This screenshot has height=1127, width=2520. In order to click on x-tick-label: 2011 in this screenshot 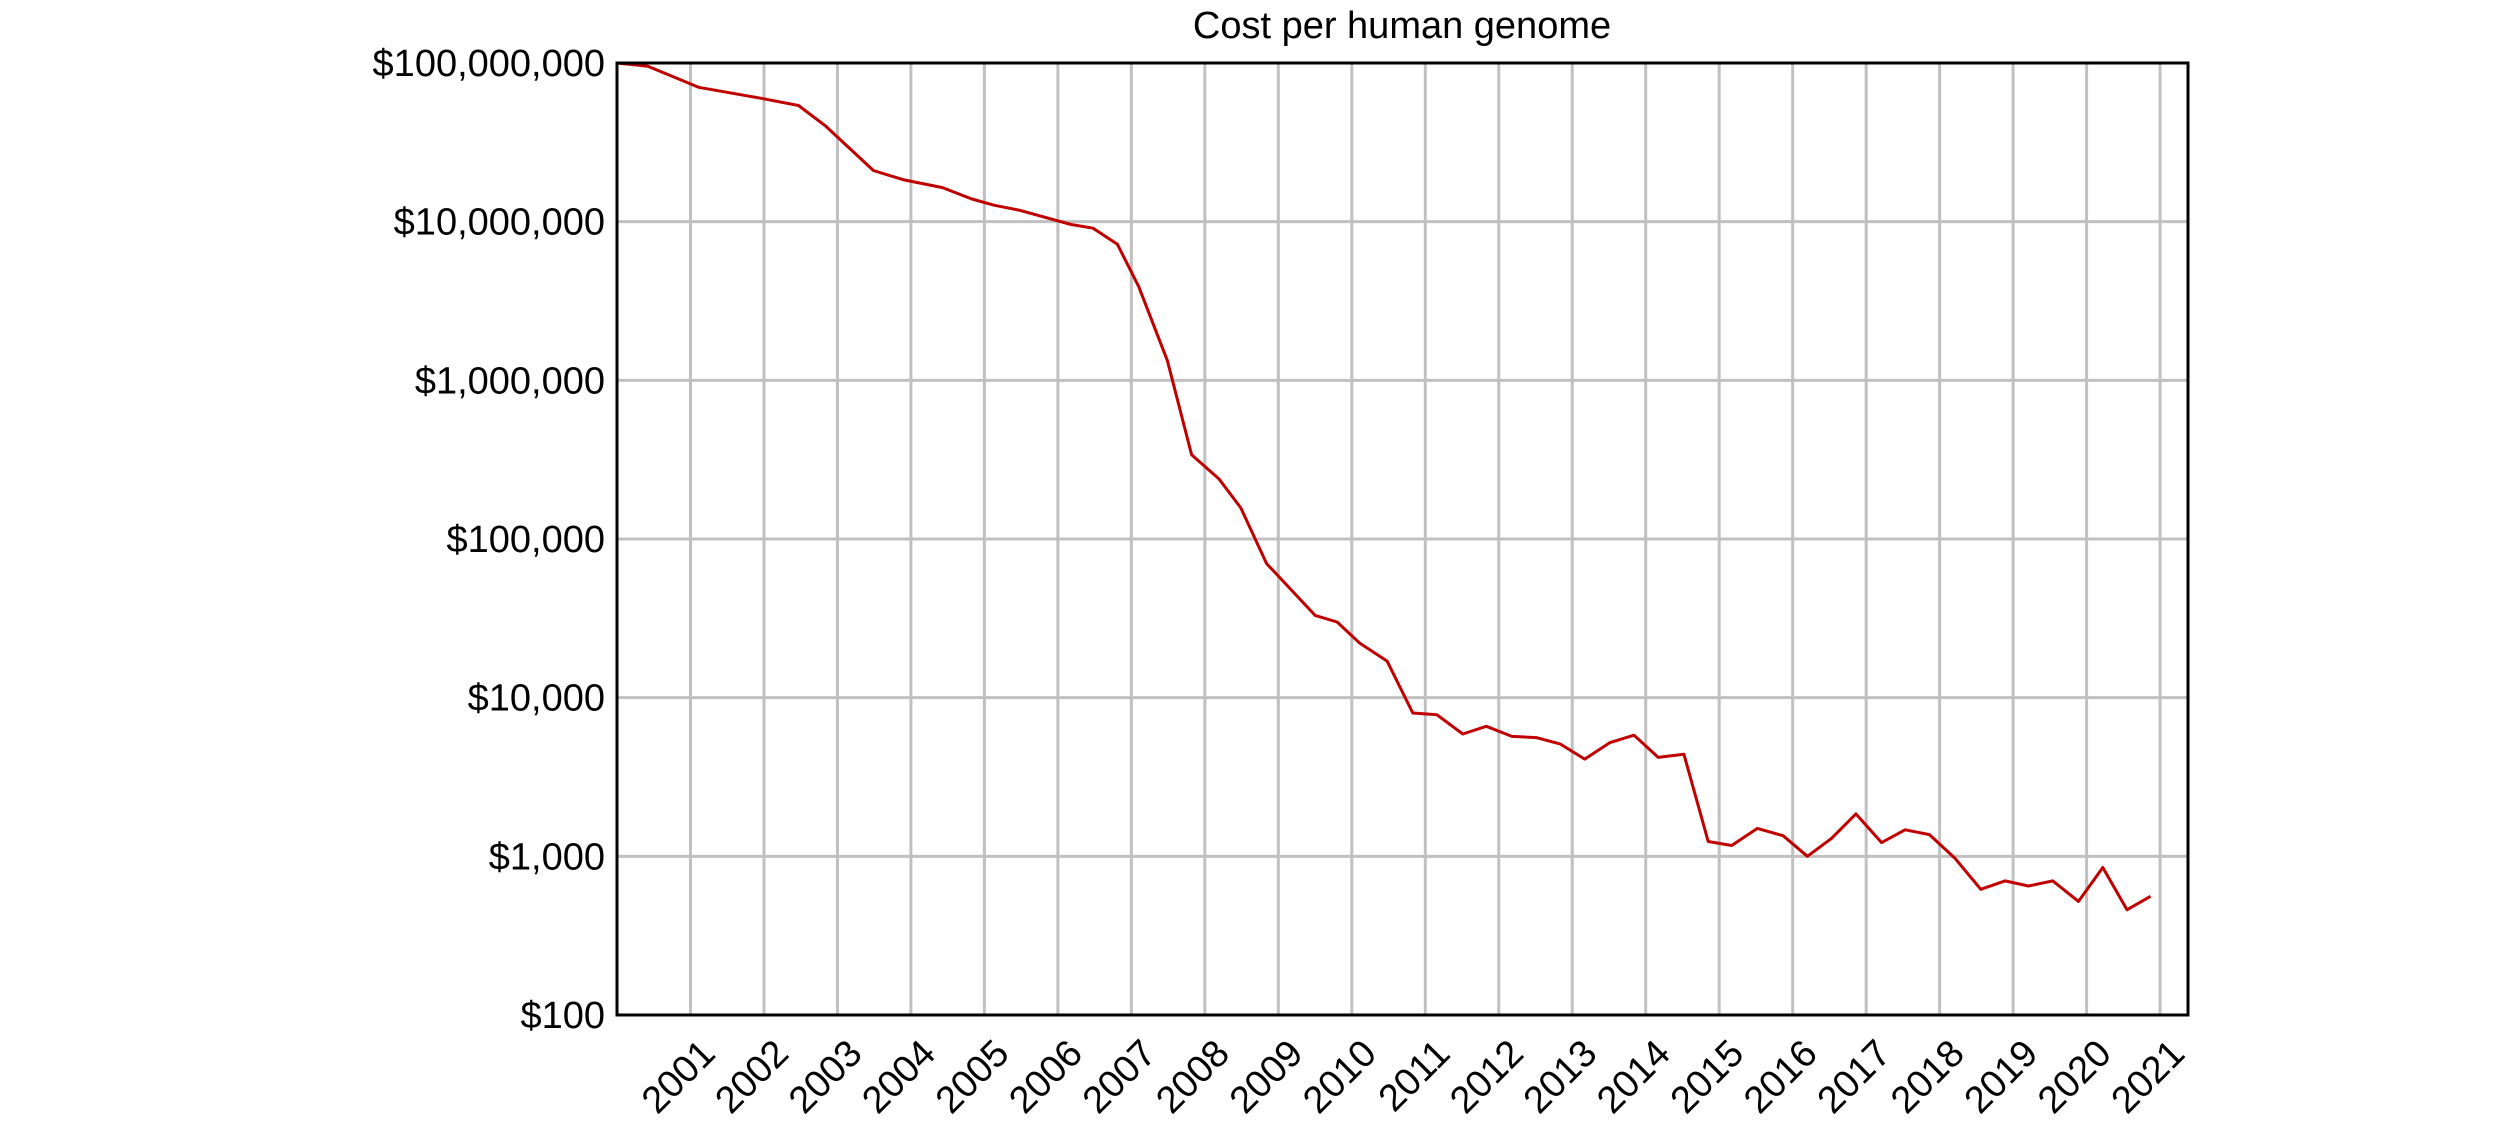, I will do `click(1414, 1075)`.